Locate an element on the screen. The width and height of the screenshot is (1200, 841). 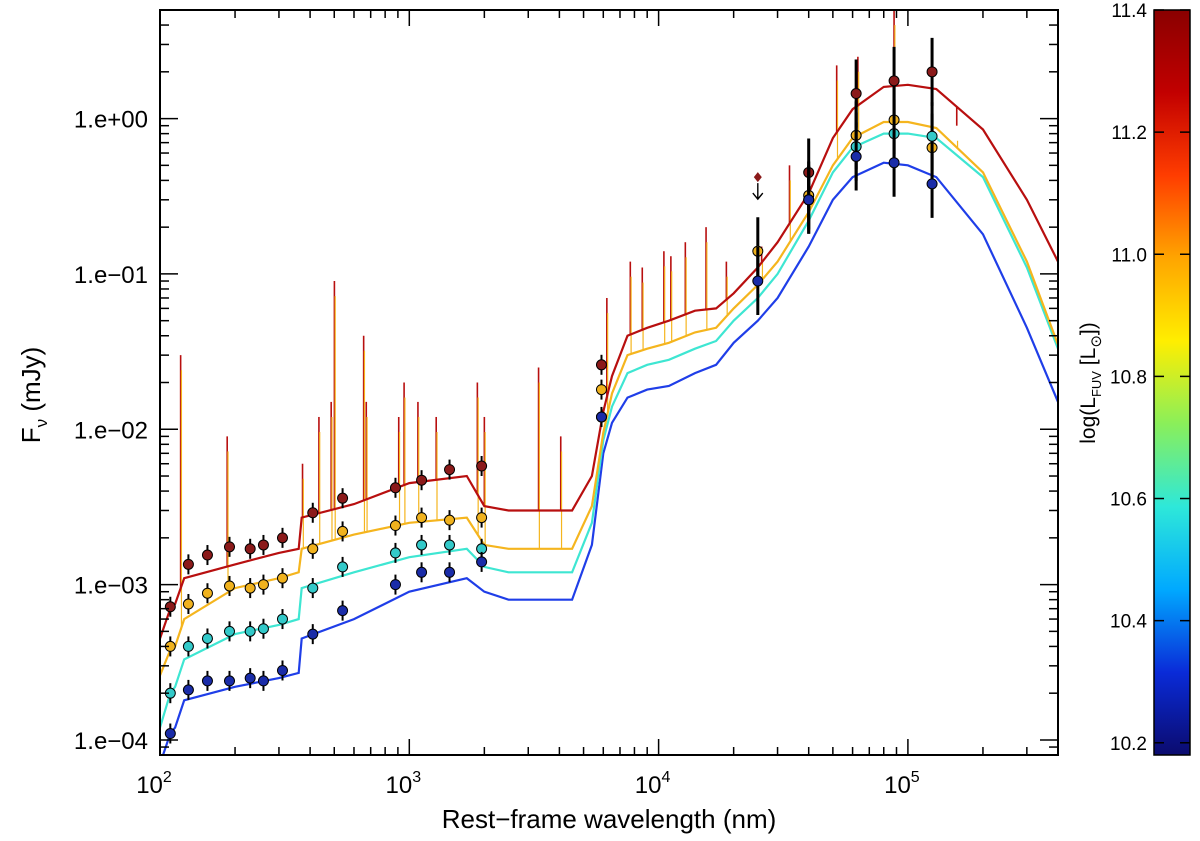
y-axis-title-sub: ν is located at coordinates (41, 423).